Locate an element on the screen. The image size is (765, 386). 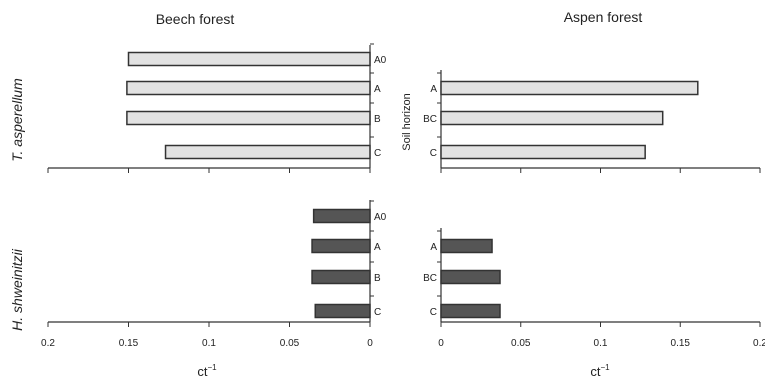
xlabel-right-base: ct is located at coordinates (595, 371).